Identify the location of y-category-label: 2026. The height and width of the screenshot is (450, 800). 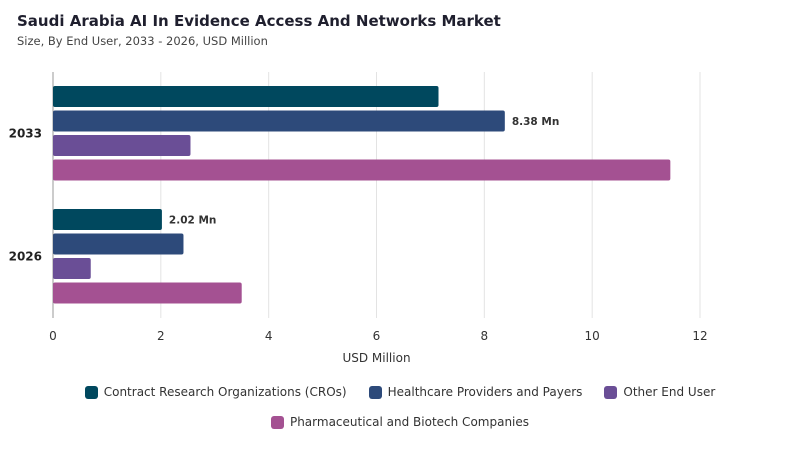
(25, 256).